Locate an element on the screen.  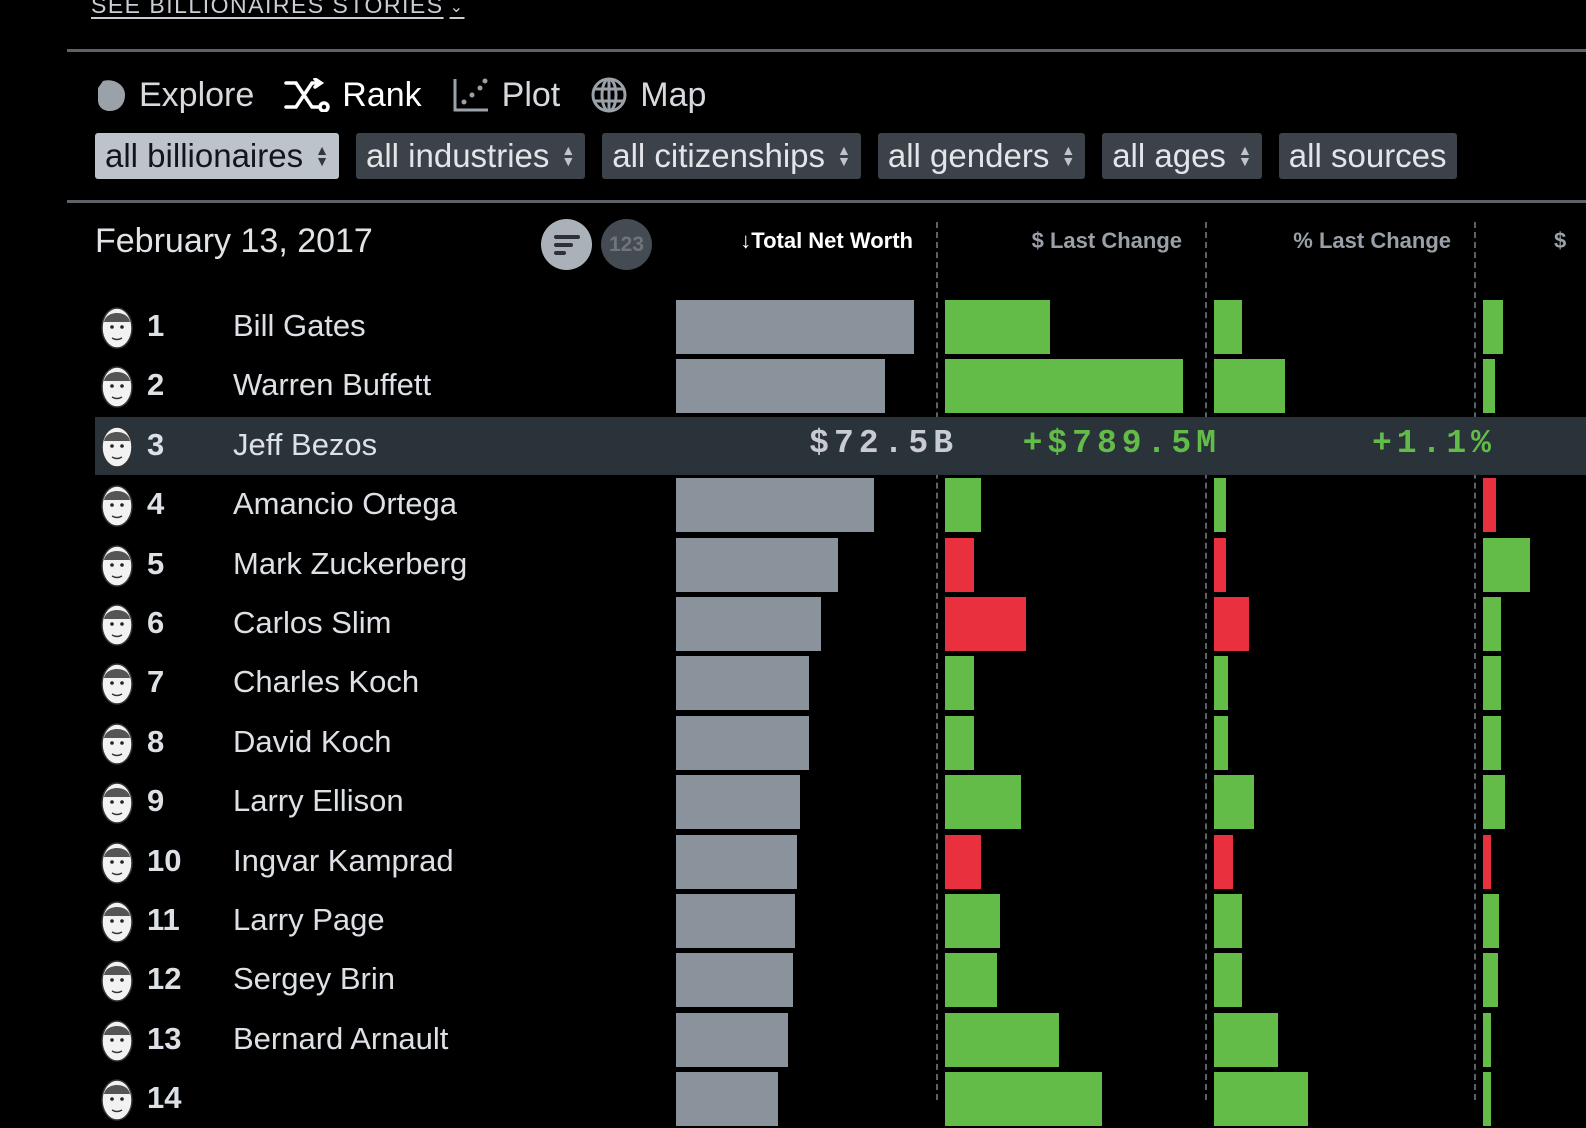
billionaire-name: Ingvar Kamprad is located at coordinates (343, 860).